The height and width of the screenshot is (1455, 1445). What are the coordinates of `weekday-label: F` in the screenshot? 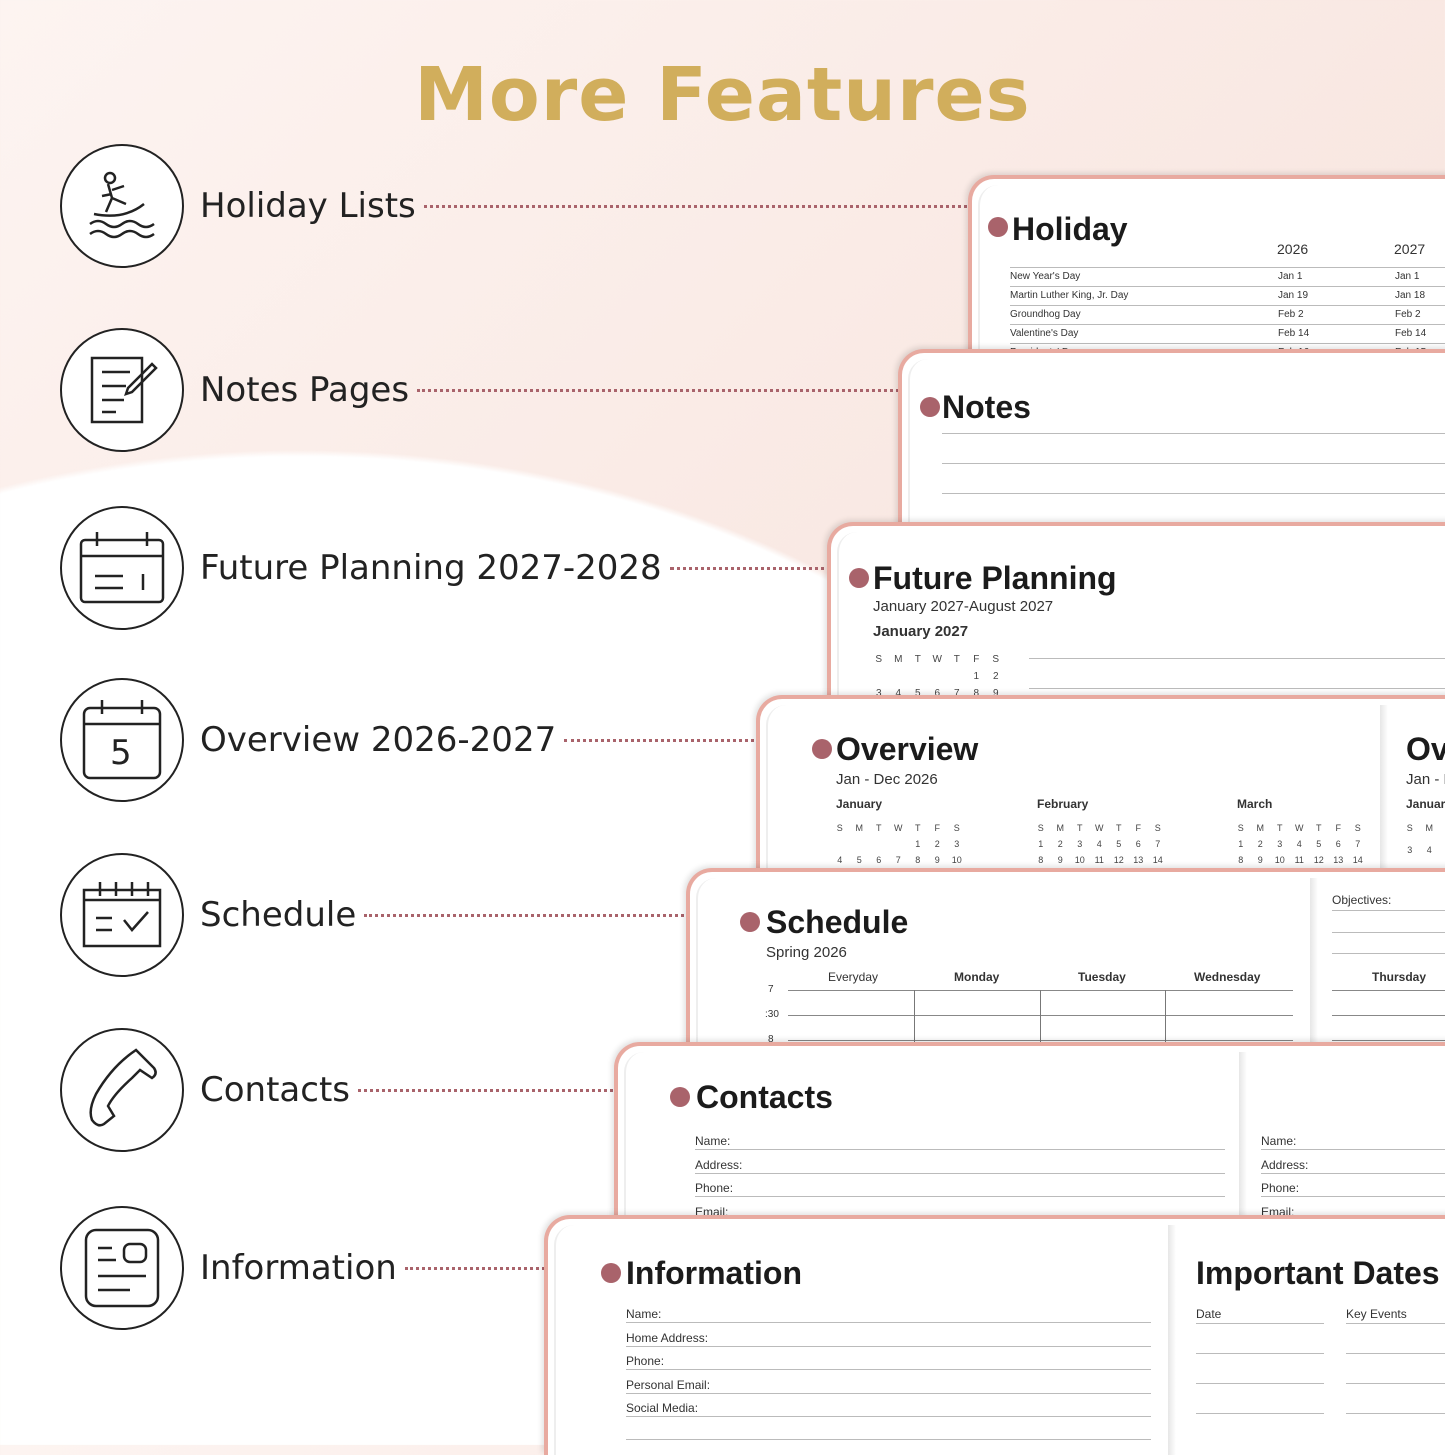 It's located at (976, 659).